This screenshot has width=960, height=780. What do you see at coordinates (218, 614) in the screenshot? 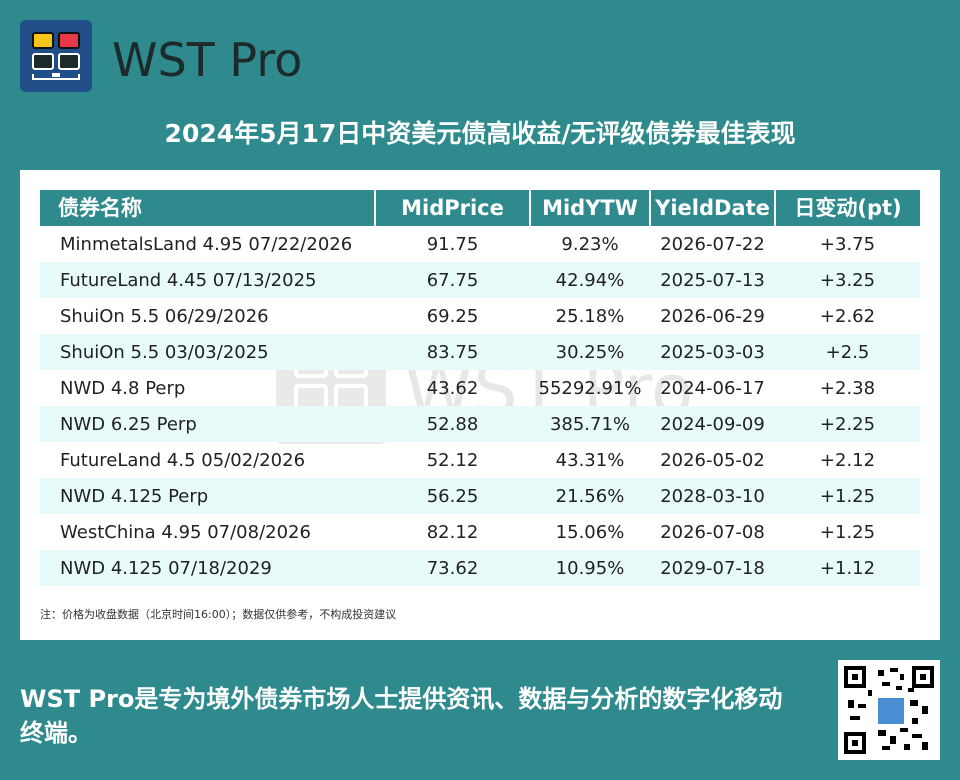
I see `disclaimer-note: 注：价格为收盘数据（北京时间16:00）；数据仅供参考，不构成投资建议` at bounding box center [218, 614].